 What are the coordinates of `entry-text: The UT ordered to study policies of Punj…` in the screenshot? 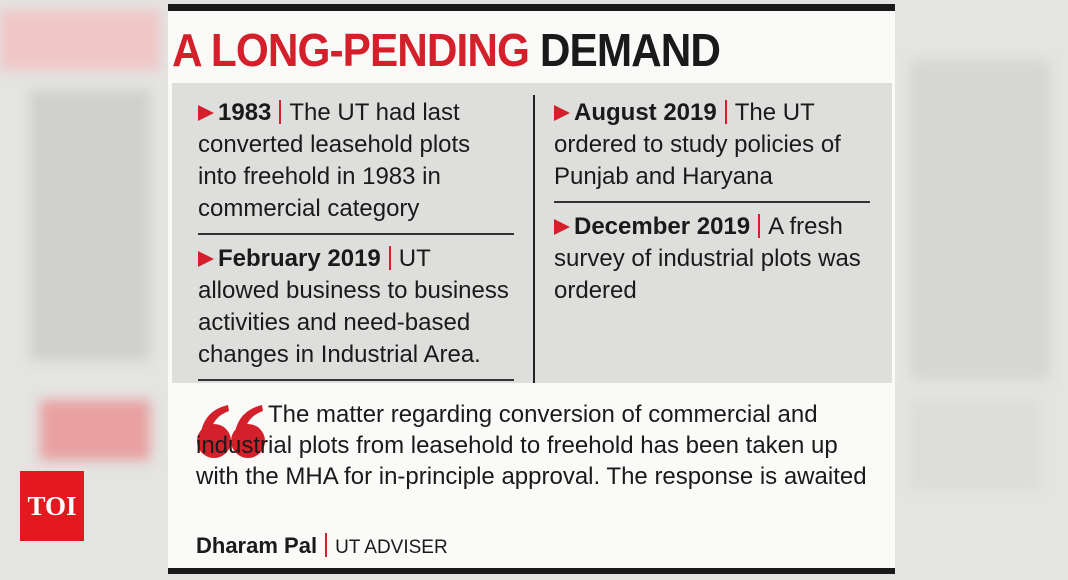 It's located at (697, 144).